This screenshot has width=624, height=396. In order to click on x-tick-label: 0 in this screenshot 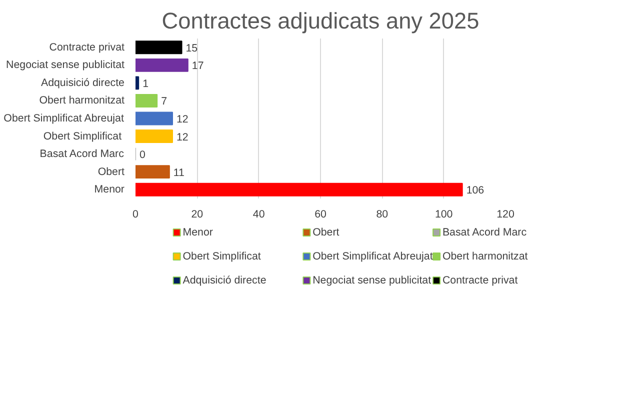, I will do `click(135, 214)`.